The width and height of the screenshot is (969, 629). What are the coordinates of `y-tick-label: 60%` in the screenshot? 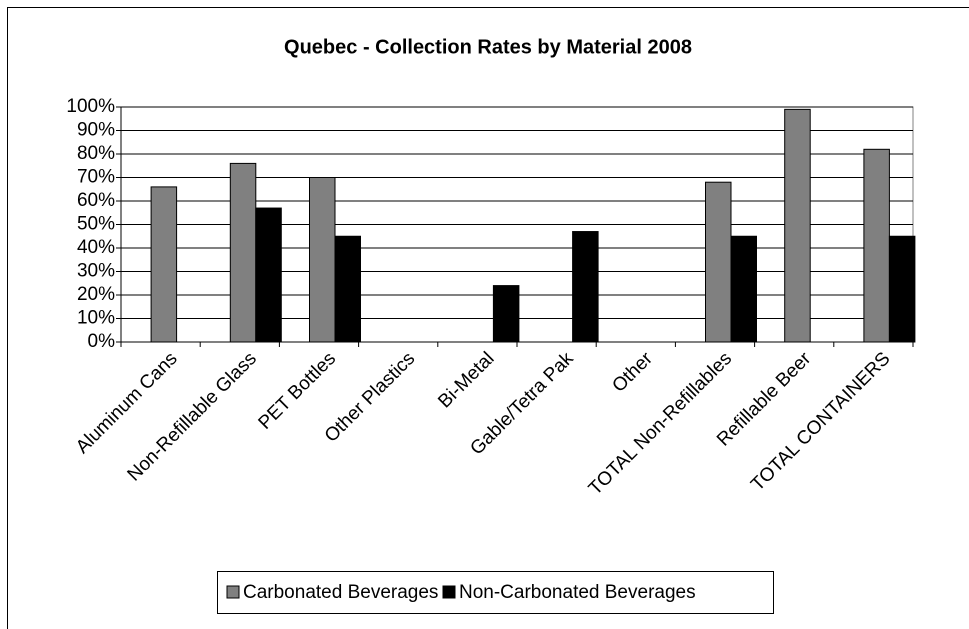 It's located at (96, 200).